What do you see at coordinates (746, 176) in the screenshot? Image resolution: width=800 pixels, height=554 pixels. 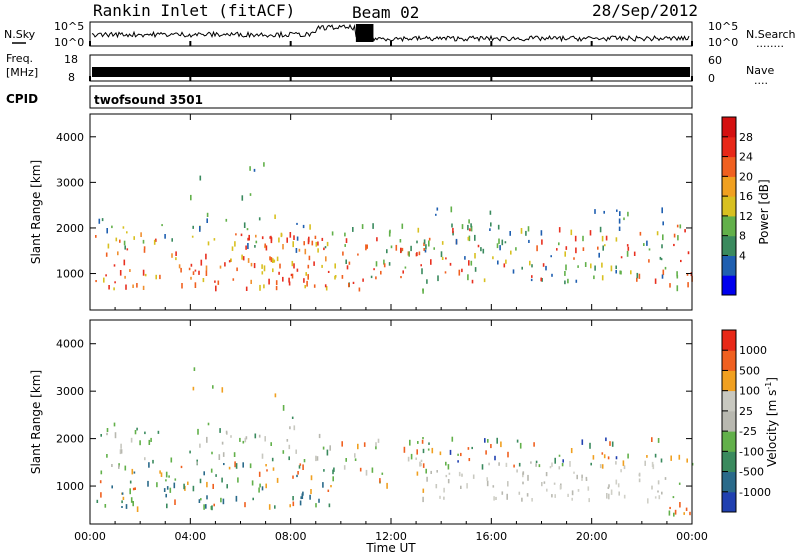 I see `colorbar-tick-label: 20` at bounding box center [746, 176].